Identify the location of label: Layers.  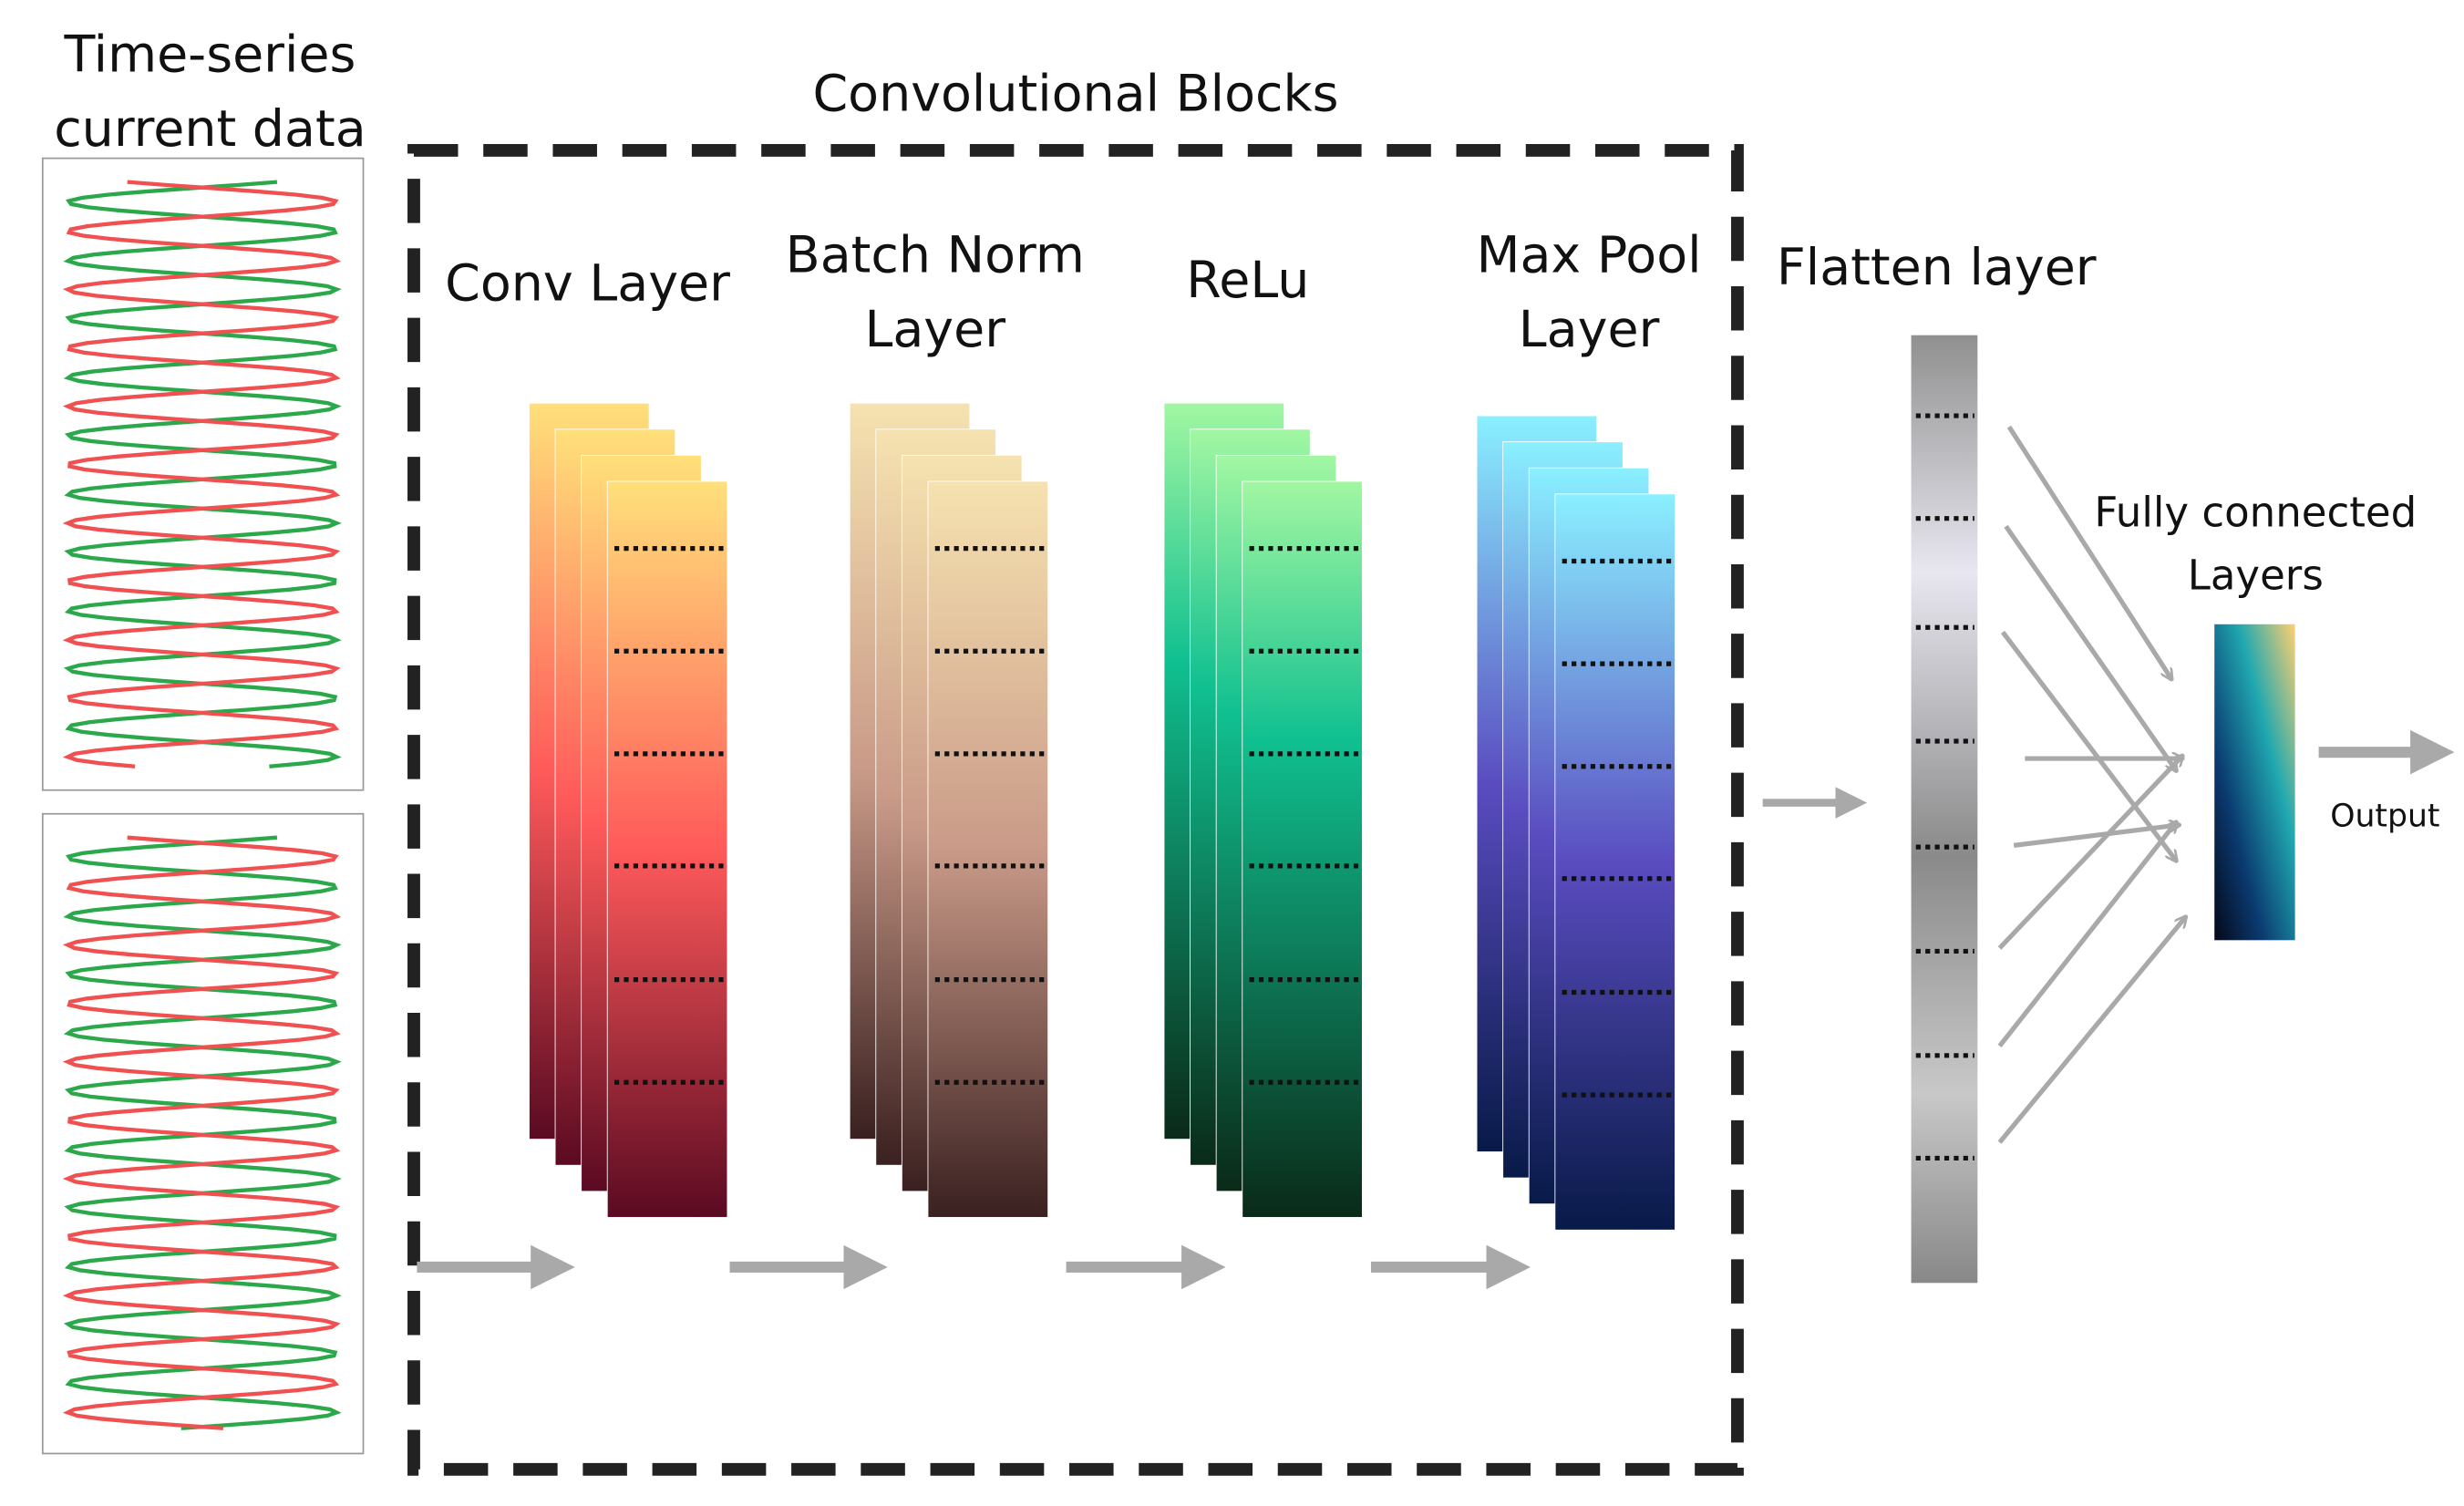
(2256, 576).